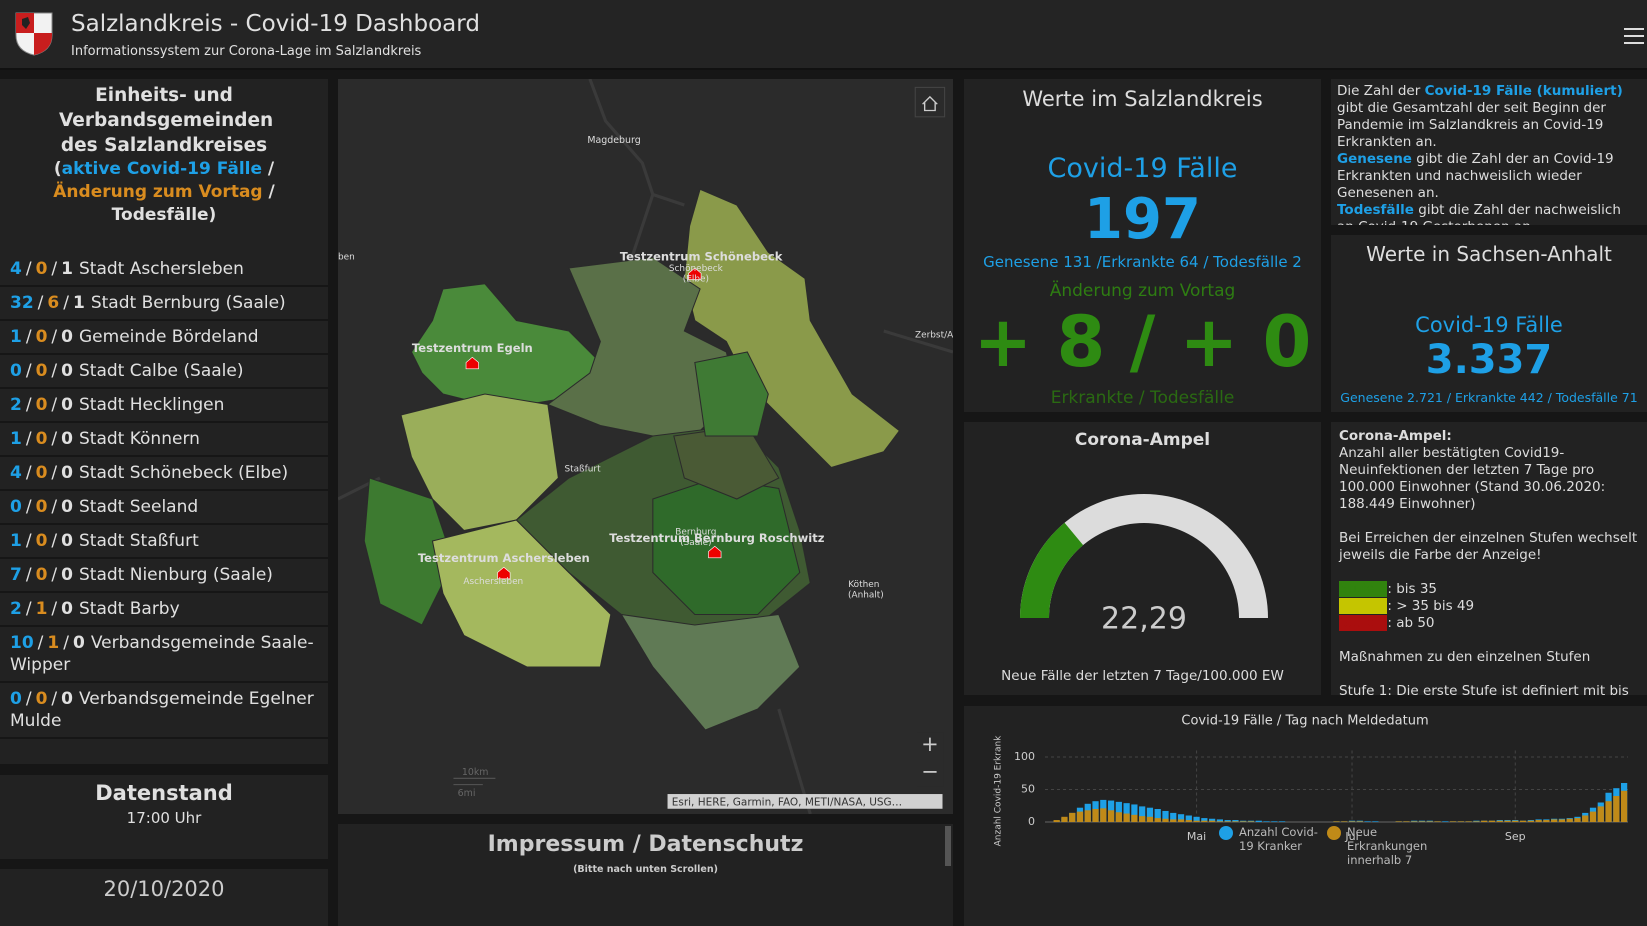 This screenshot has width=1647, height=926. Describe the element at coordinates (169, 337) in the screenshot. I see `municipality-name: Gemeinde Bördeland` at that location.